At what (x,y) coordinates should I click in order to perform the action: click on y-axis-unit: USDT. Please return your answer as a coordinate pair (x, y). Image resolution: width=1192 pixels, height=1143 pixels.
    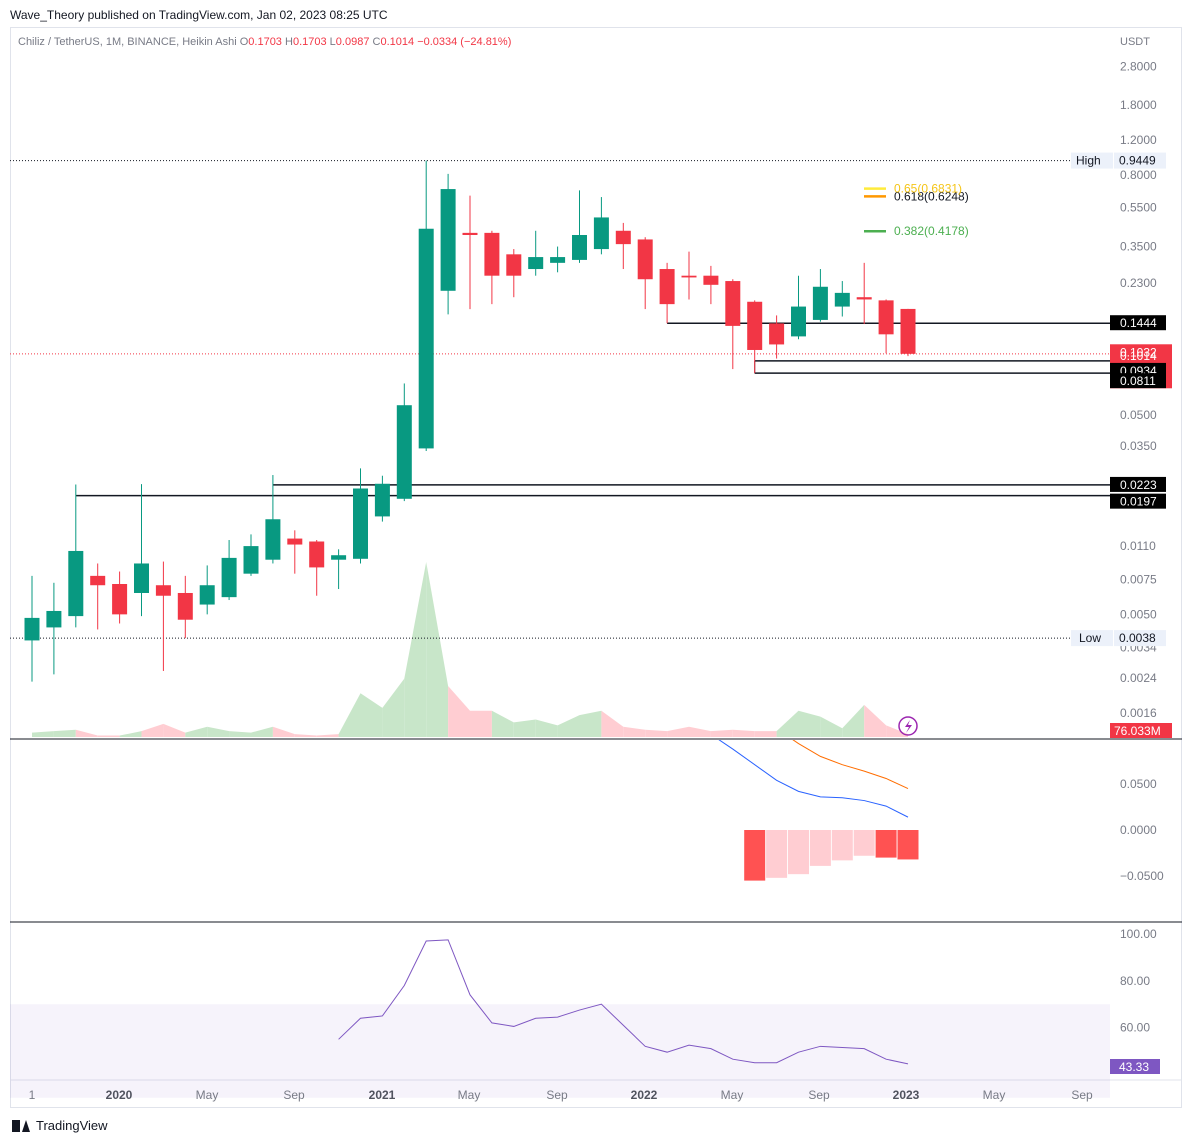
    Looking at the image, I should click on (1135, 42).